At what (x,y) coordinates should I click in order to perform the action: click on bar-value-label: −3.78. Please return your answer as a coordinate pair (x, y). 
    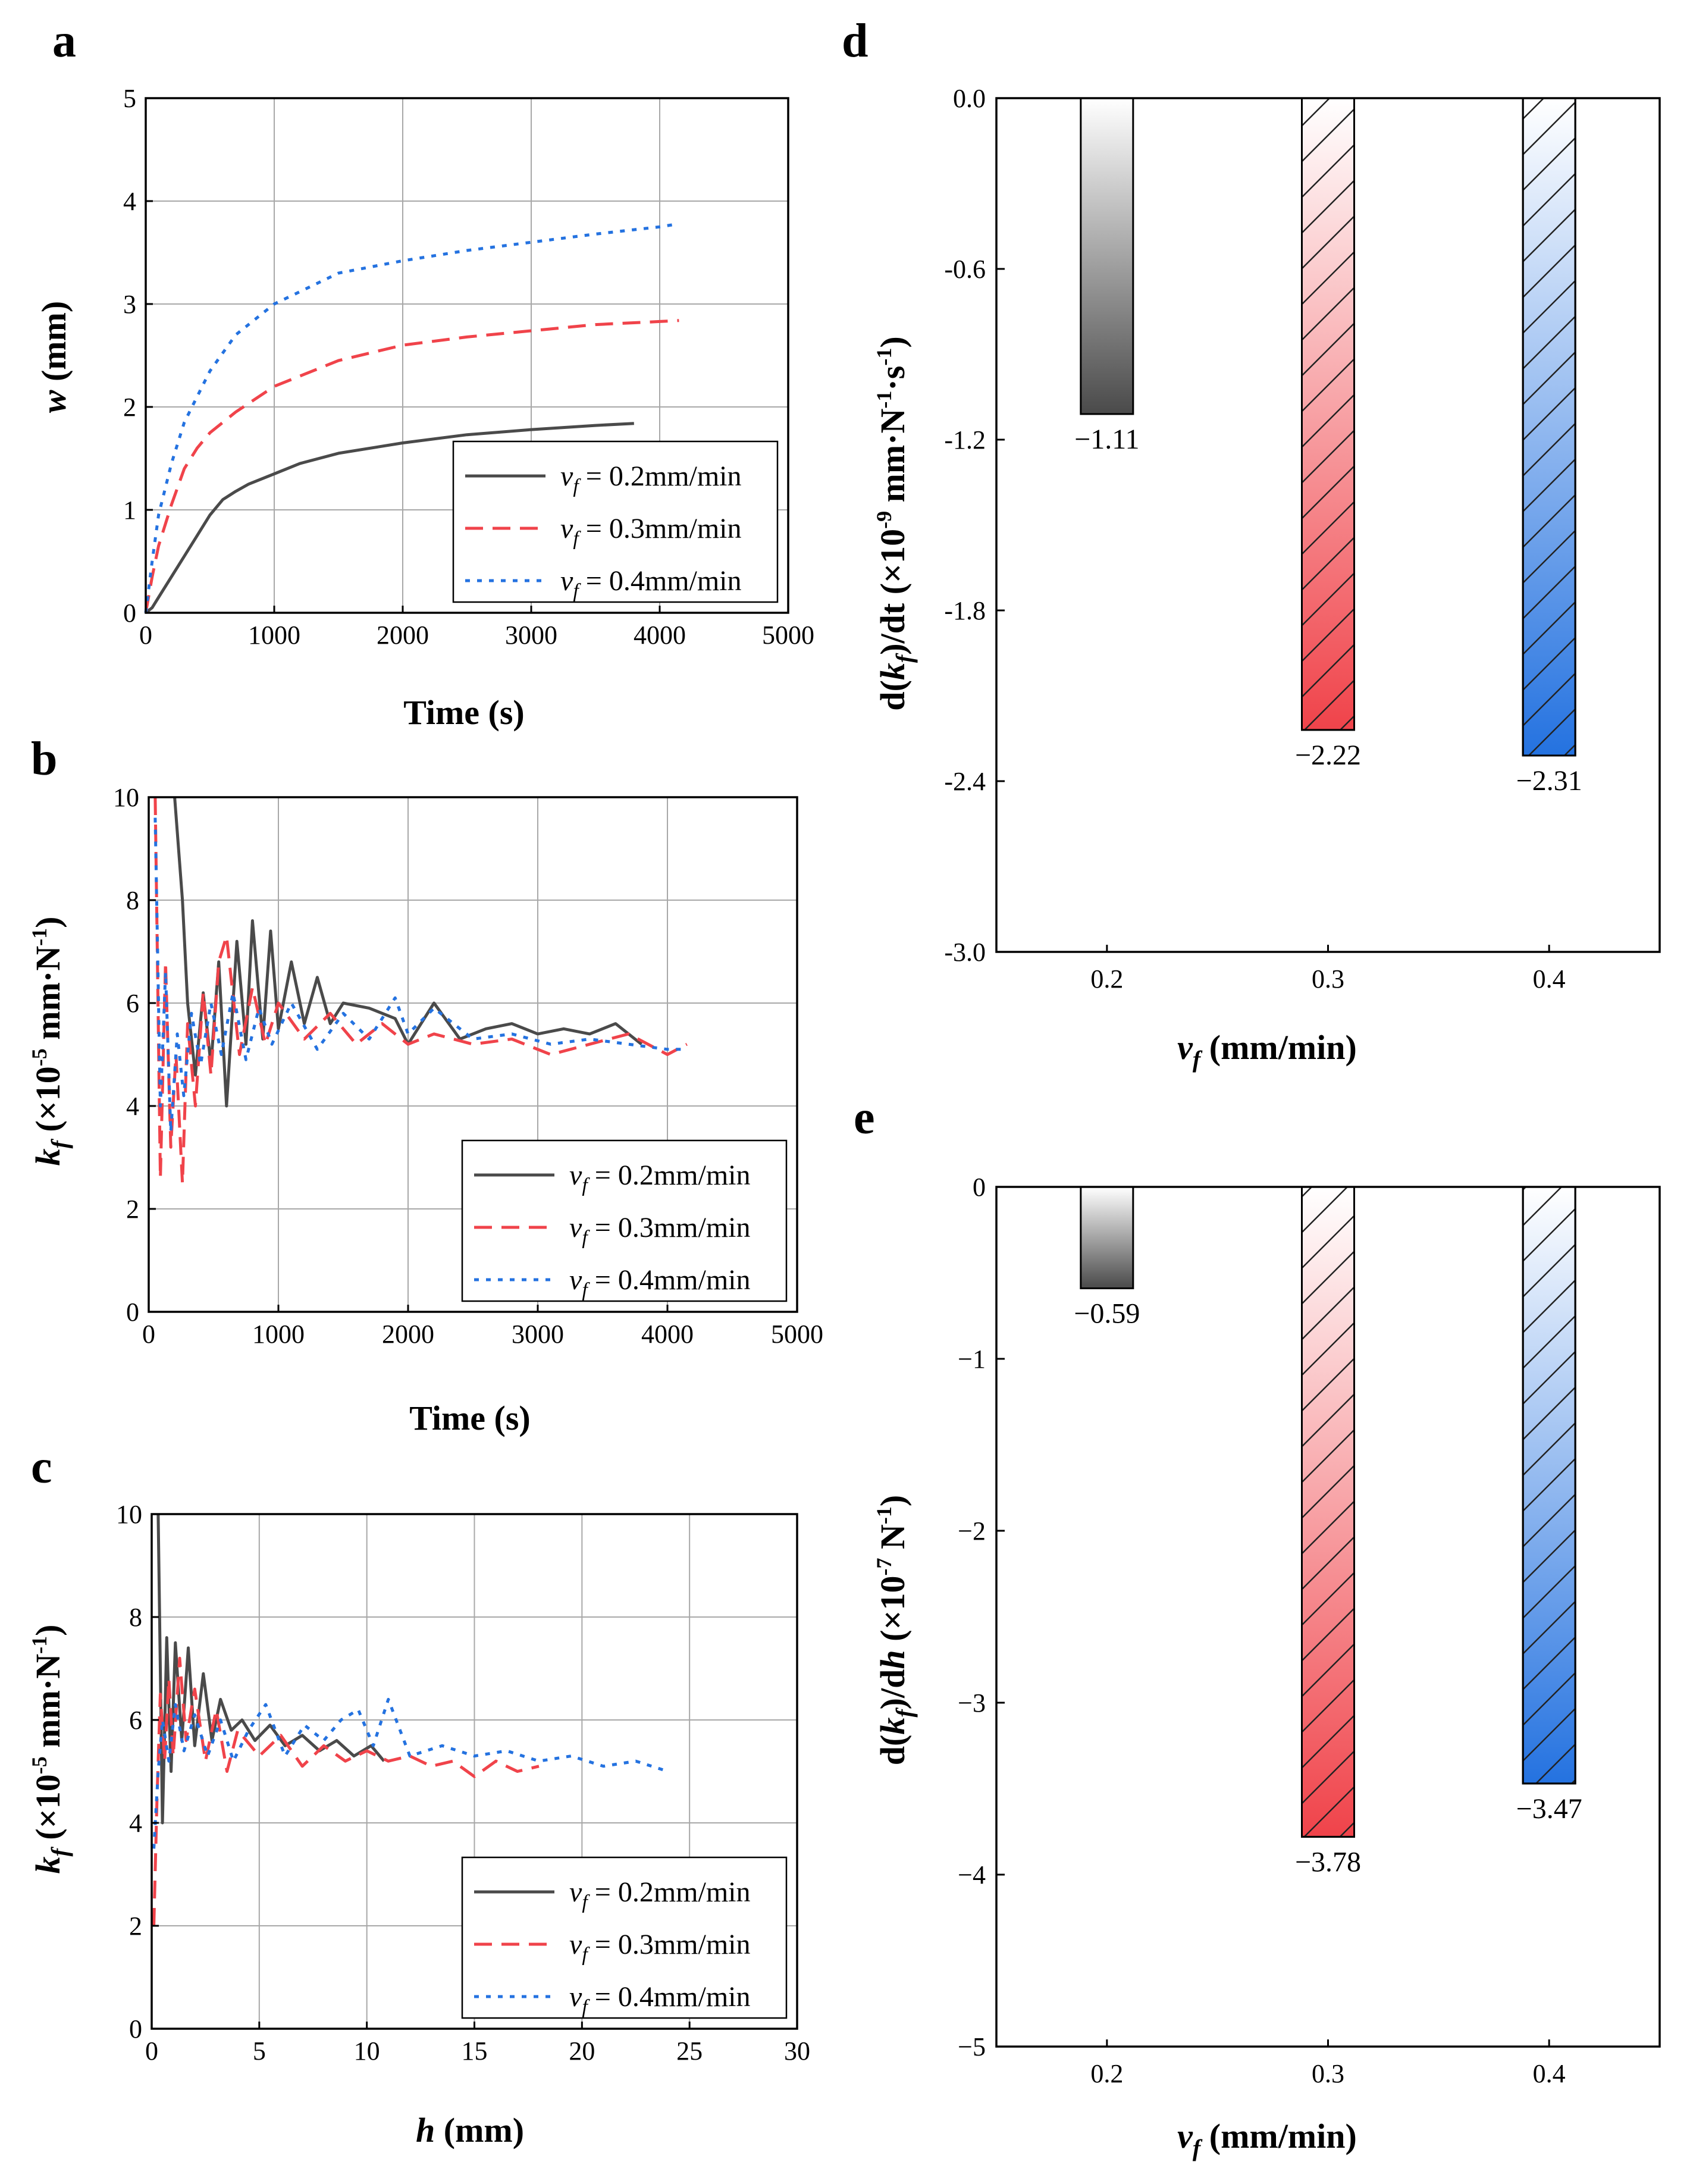
    Looking at the image, I should click on (1328, 1862).